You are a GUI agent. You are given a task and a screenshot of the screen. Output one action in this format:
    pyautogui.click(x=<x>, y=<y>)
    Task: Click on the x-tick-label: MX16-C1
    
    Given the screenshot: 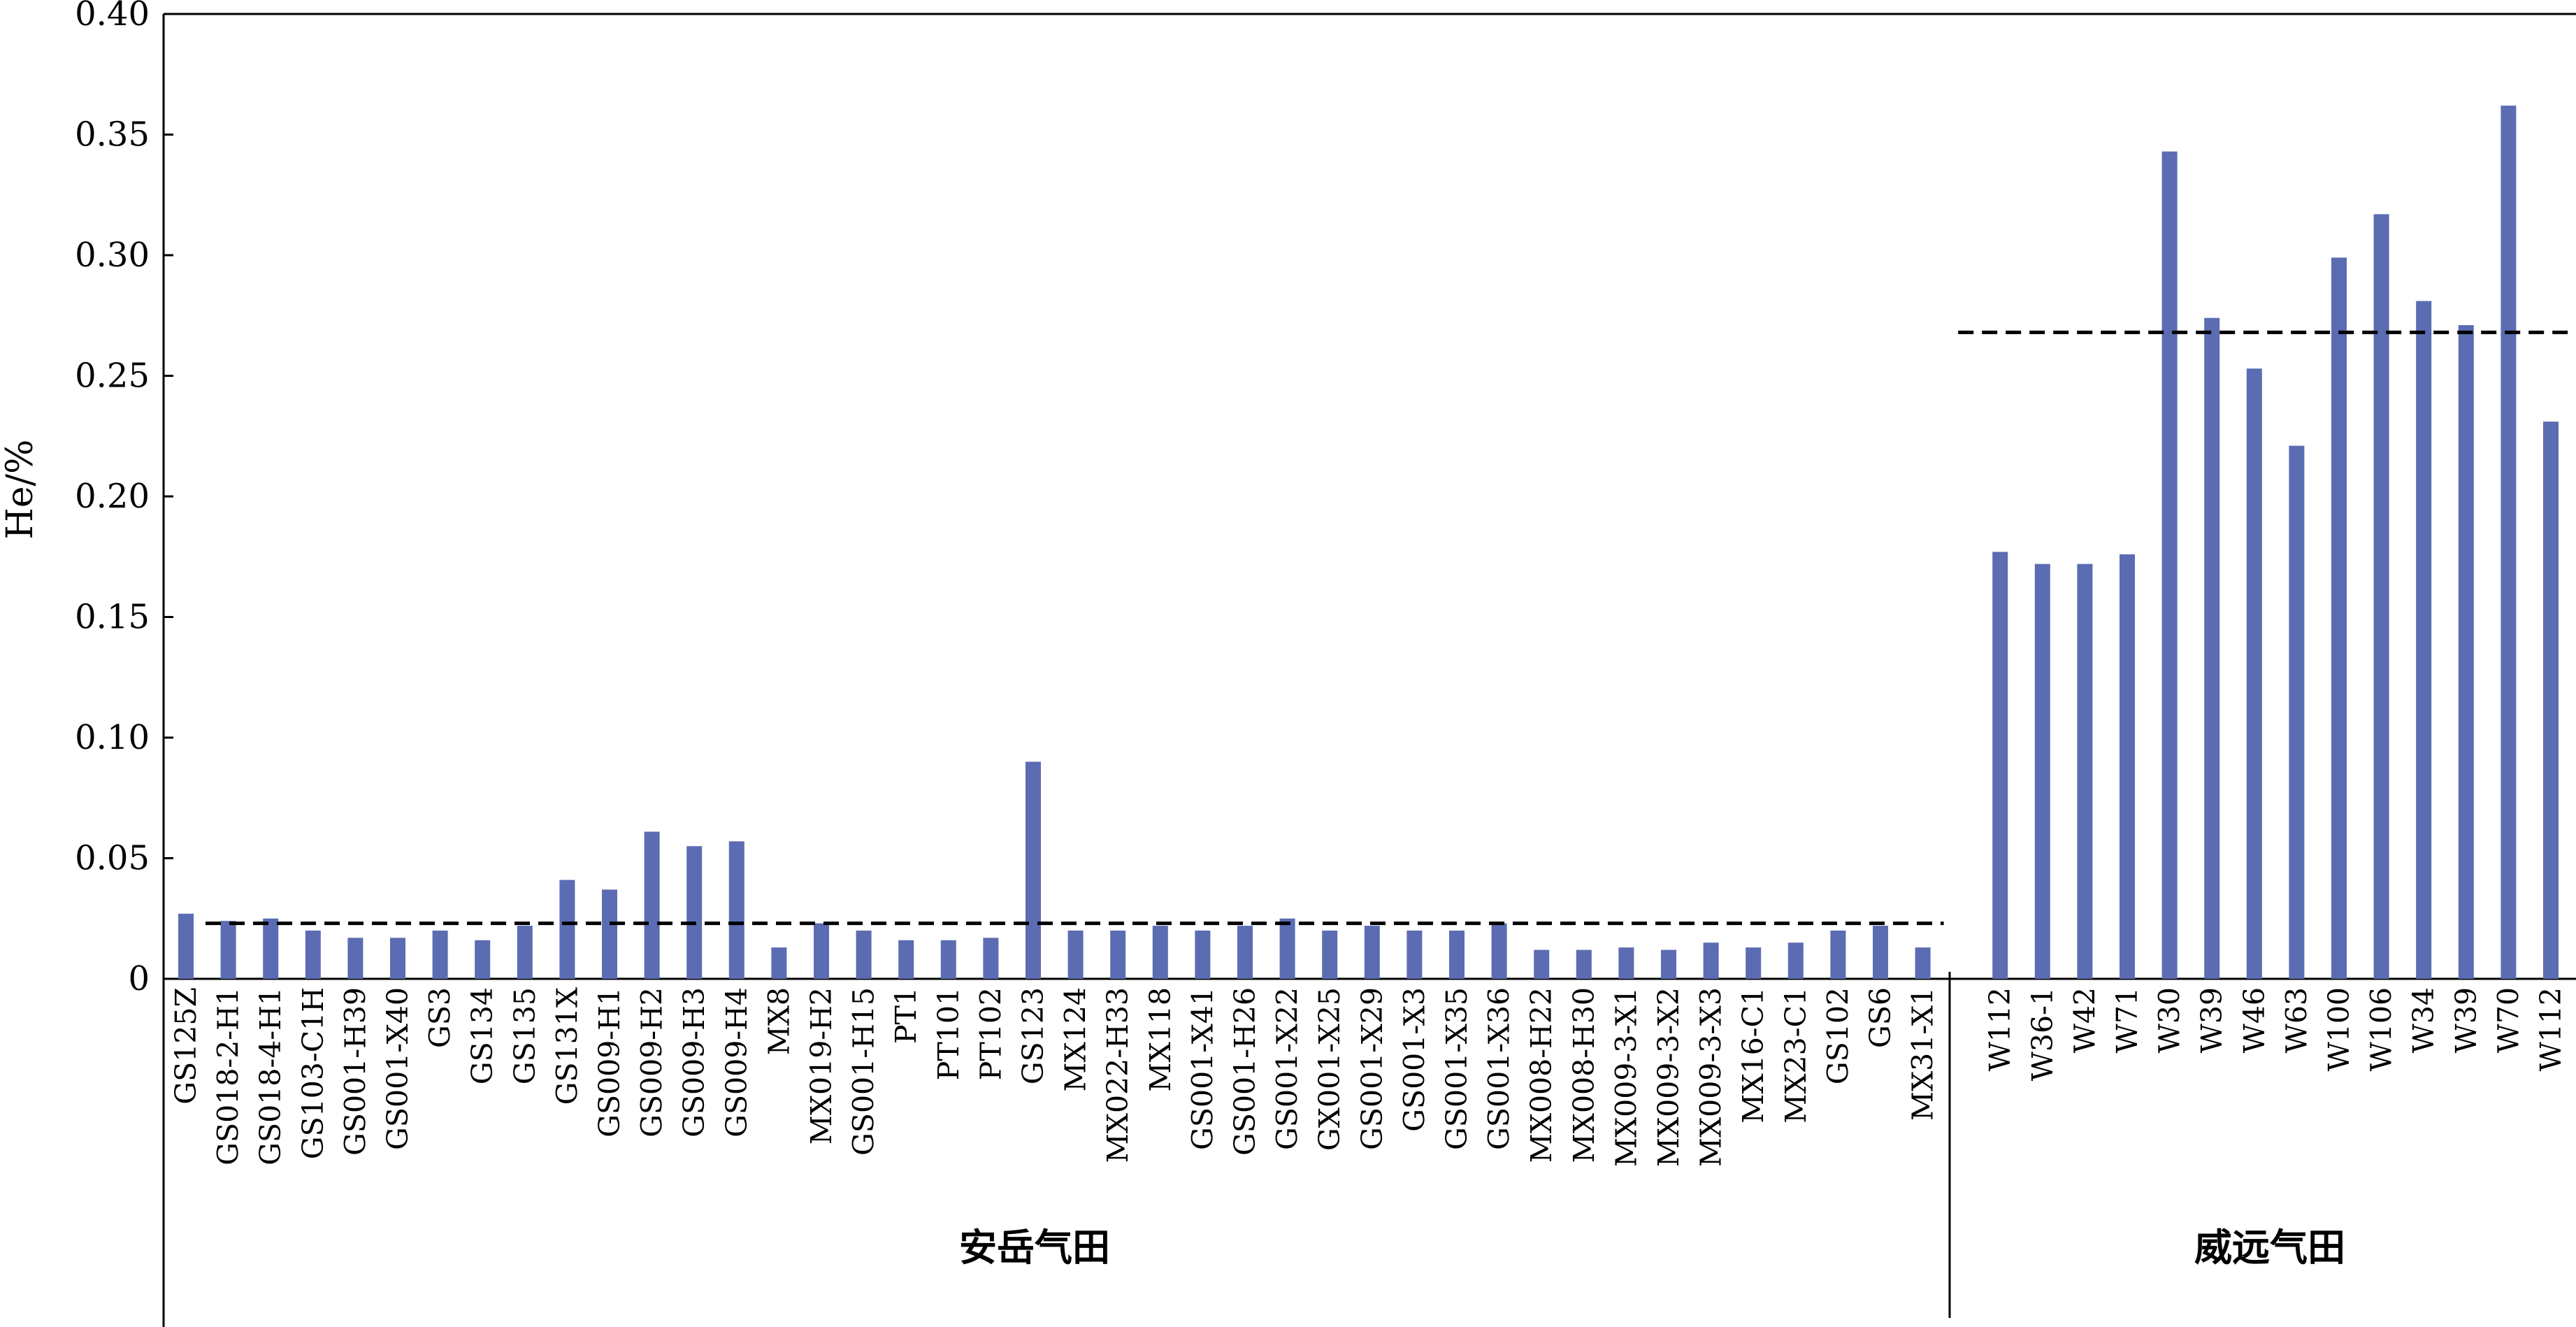 What is the action you would take?
    pyautogui.click(x=1753, y=1056)
    